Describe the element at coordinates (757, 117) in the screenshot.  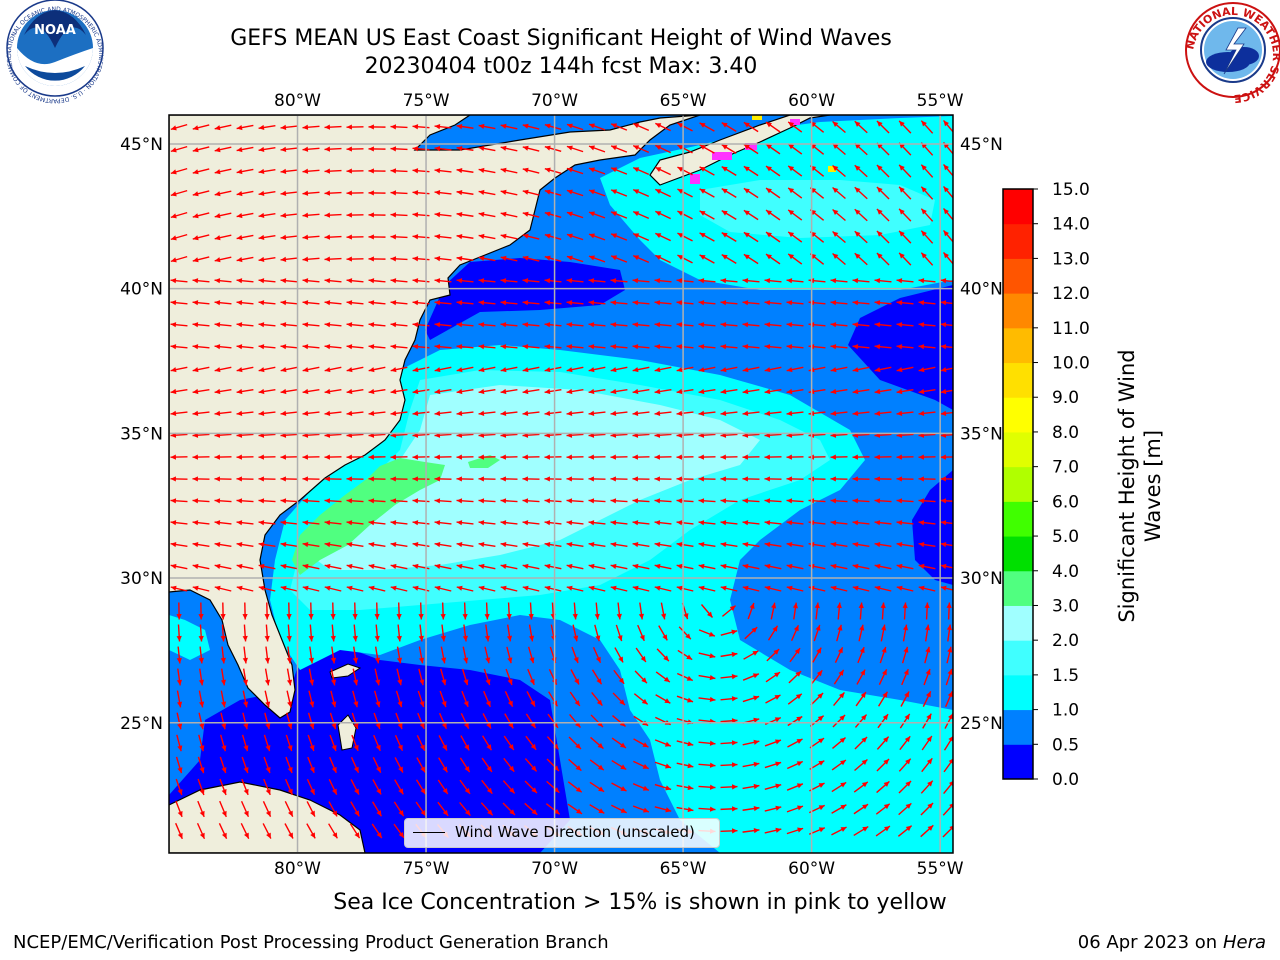
I see `sea-ice-patch` at that location.